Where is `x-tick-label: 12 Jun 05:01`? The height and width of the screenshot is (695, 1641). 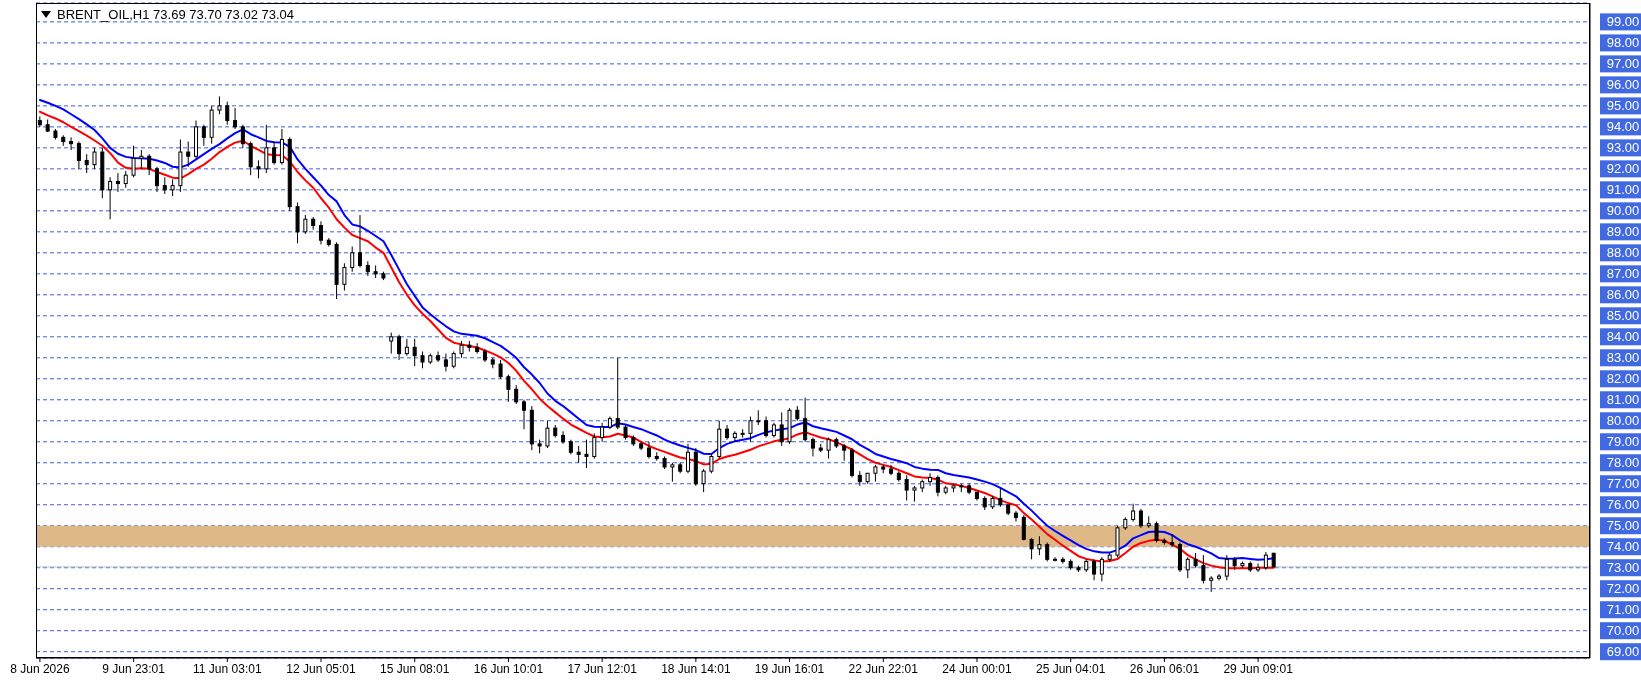
x-tick-label: 12 Jun 05:01 is located at coordinates (321, 668).